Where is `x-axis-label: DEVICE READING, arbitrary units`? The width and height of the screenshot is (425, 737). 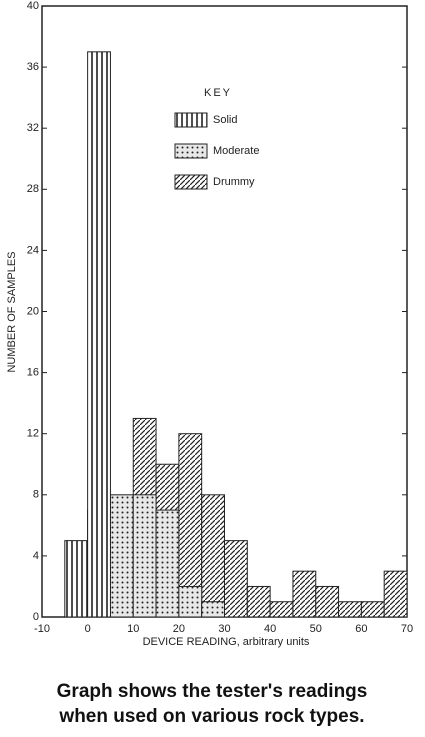
x-axis-label: DEVICE READING, arbitrary units is located at coordinates (226, 642).